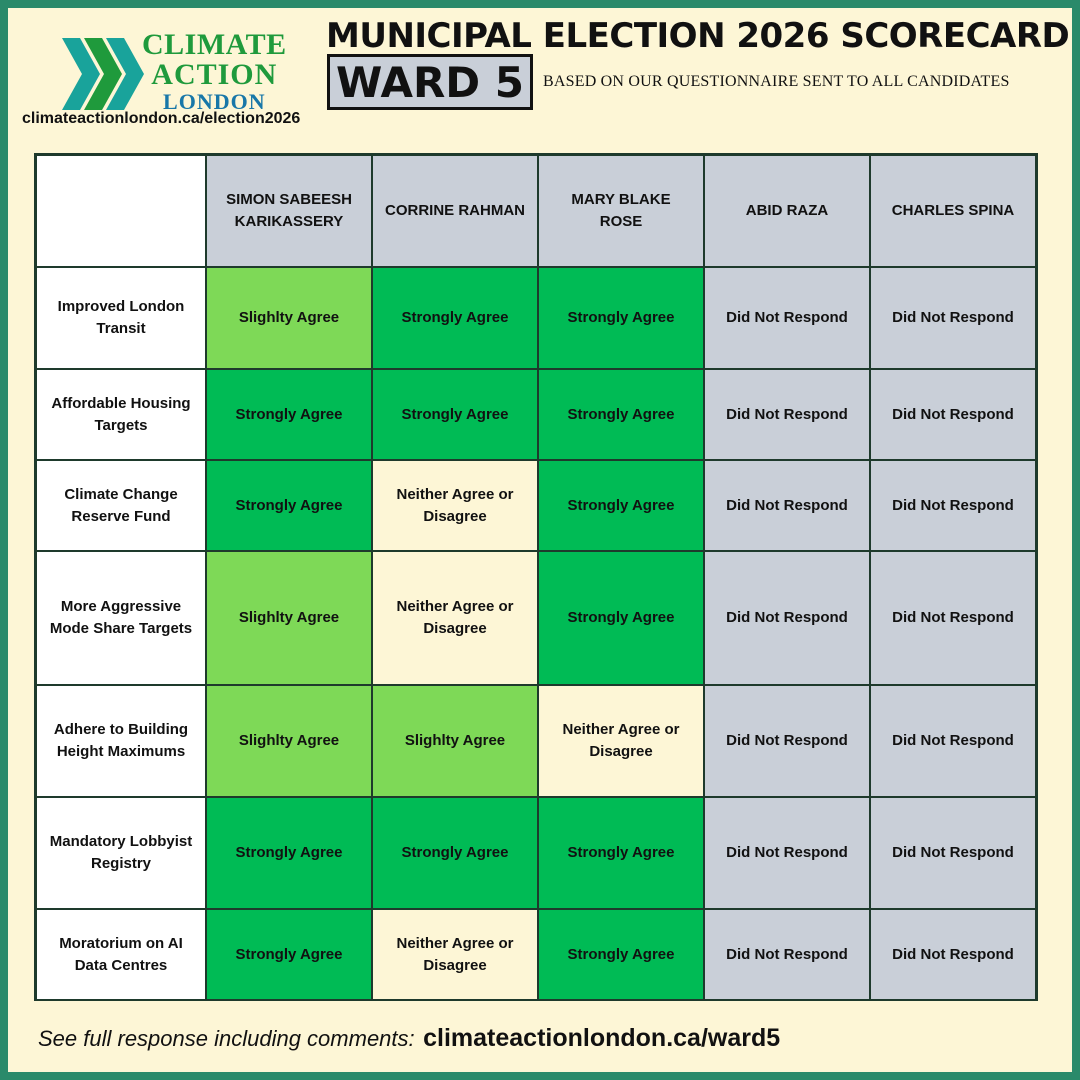  Describe the element at coordinates (289, 211) in the screenshot. I see `candidate-header-simon-sabeesh-karikassery: SIMON SABEESH KARIKASSERY` at that location.